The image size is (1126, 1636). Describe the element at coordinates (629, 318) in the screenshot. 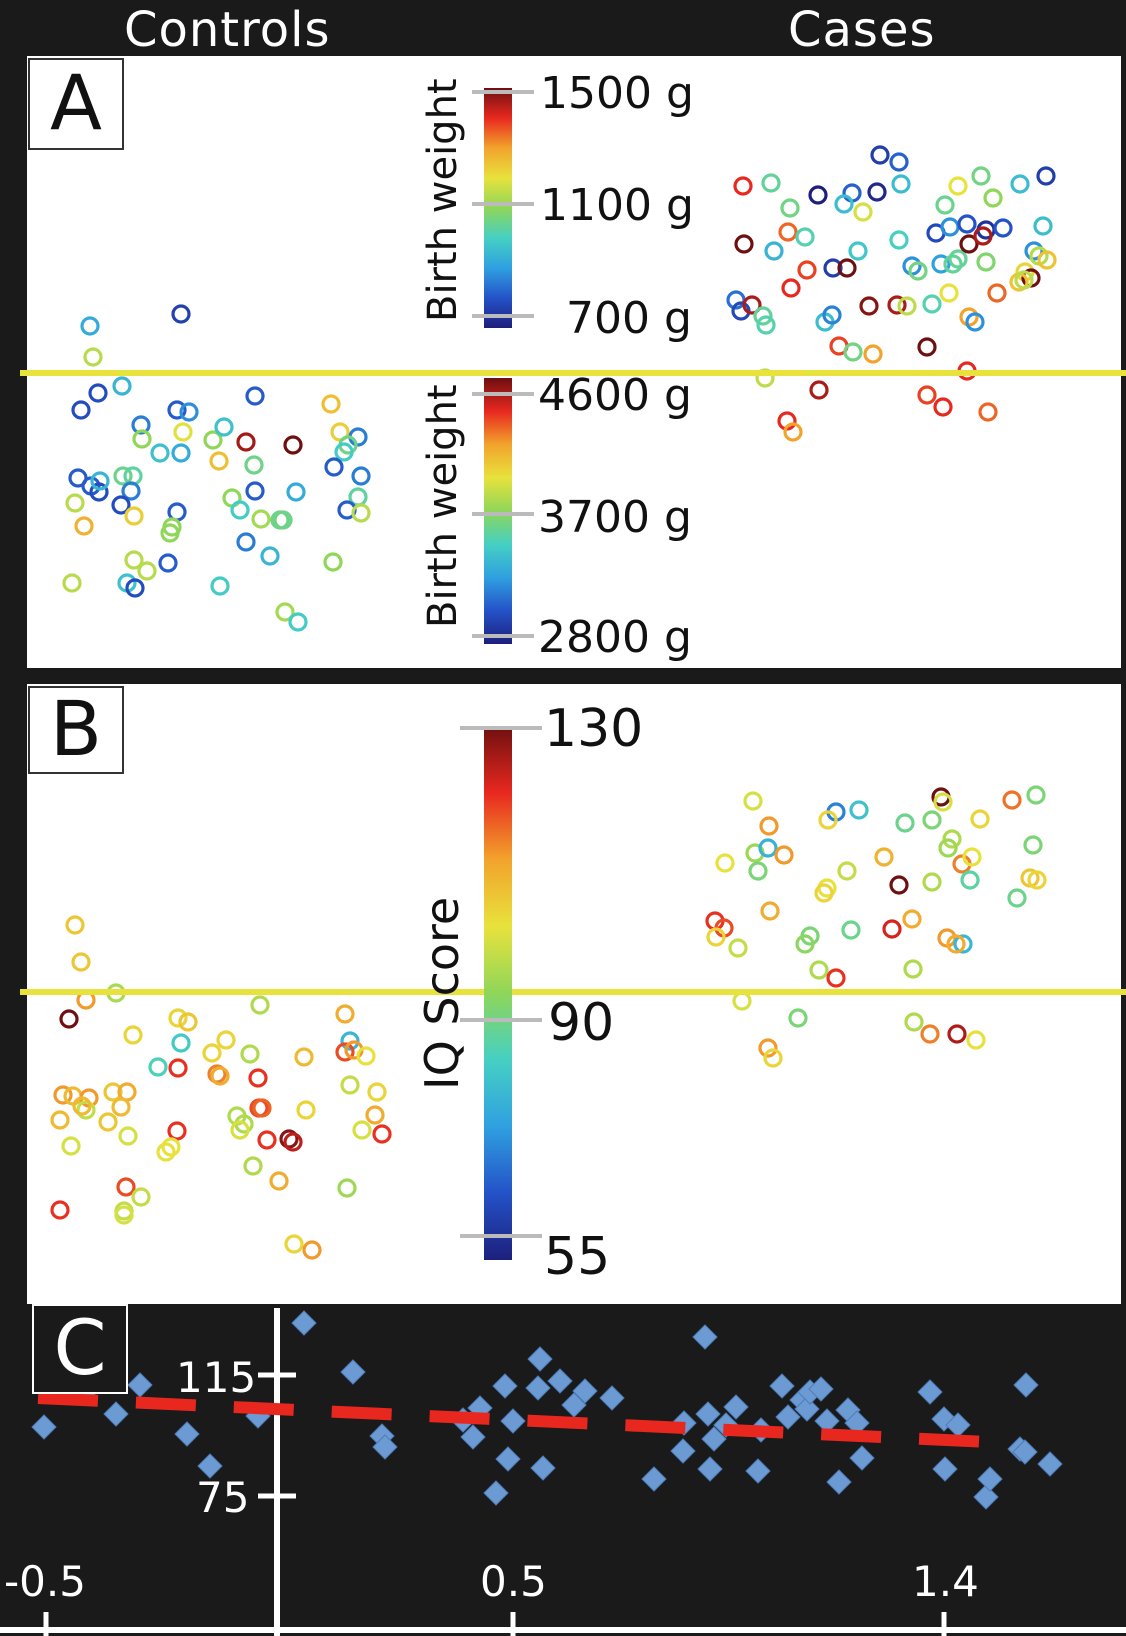

I see `colorbar-label-700: 700 g` at that location.